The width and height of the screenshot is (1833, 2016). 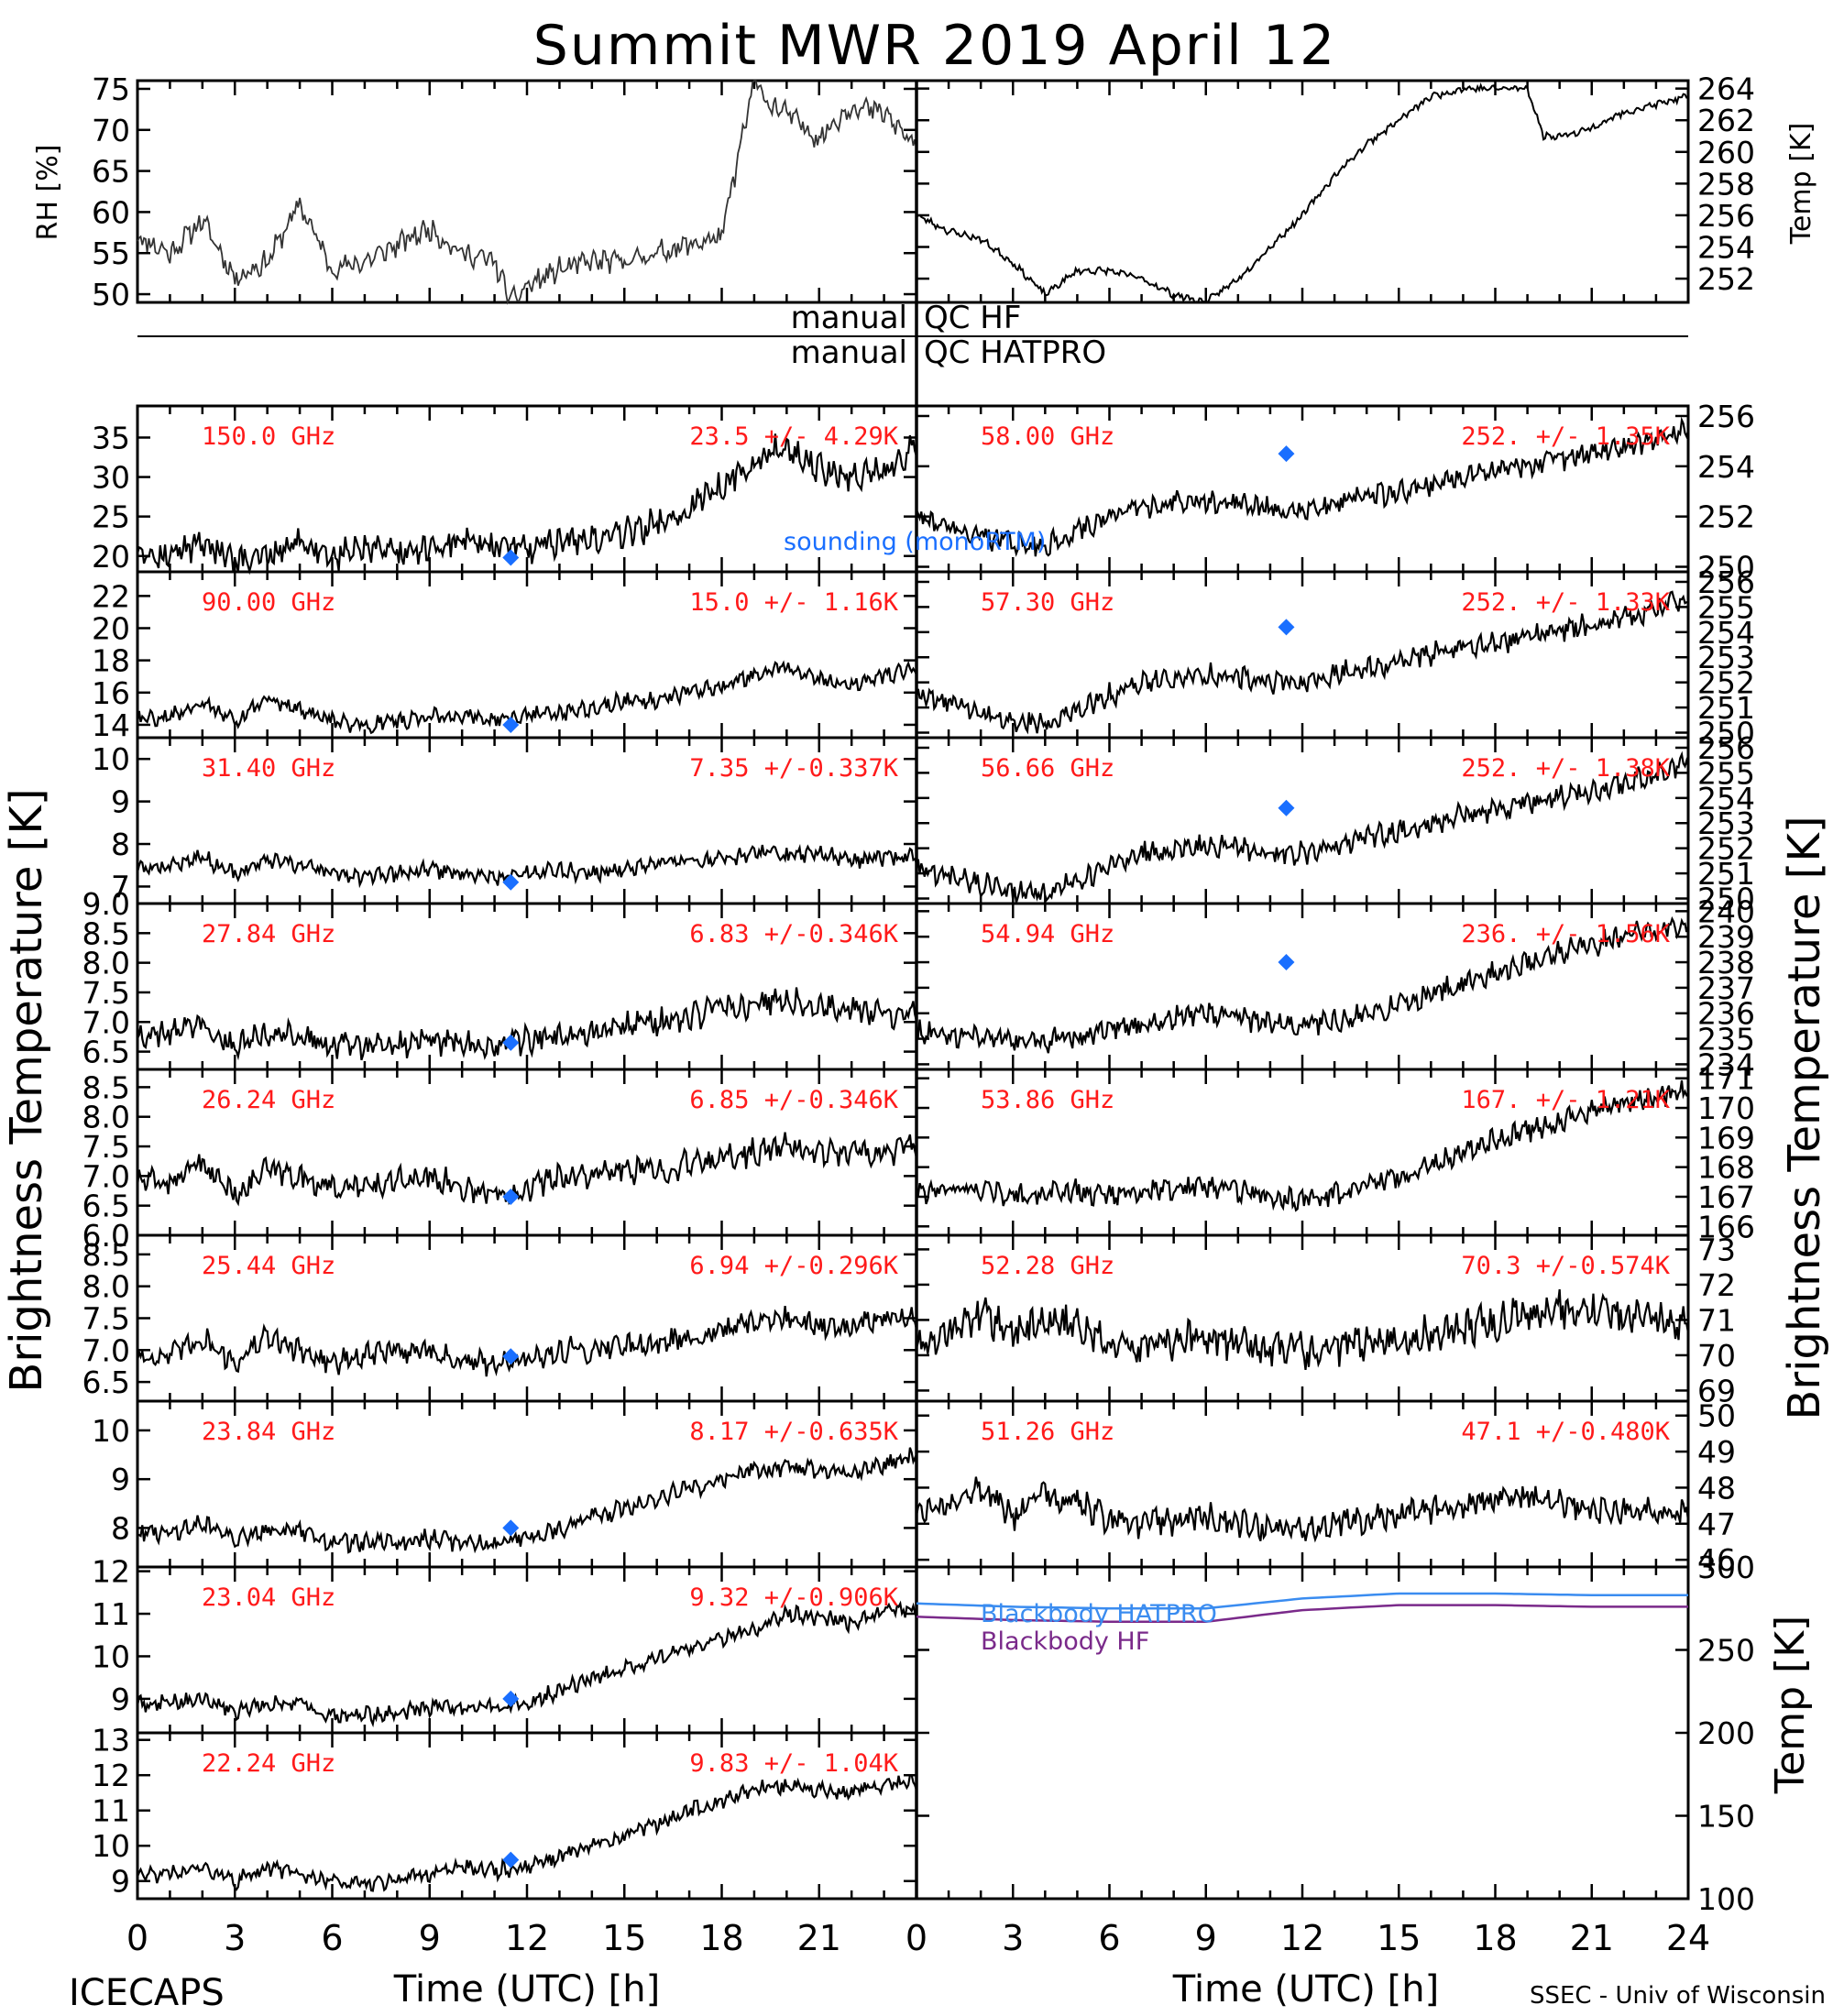 I want to click on ch25-ytick-label: 8.5, so click(x=106, y=1255).